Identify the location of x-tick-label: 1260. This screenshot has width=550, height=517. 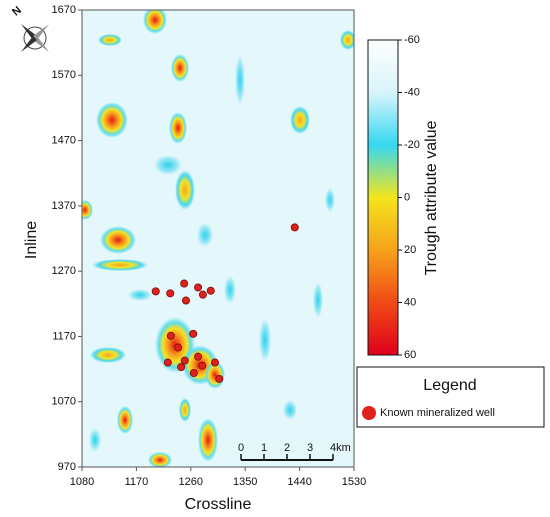
(191, 482).